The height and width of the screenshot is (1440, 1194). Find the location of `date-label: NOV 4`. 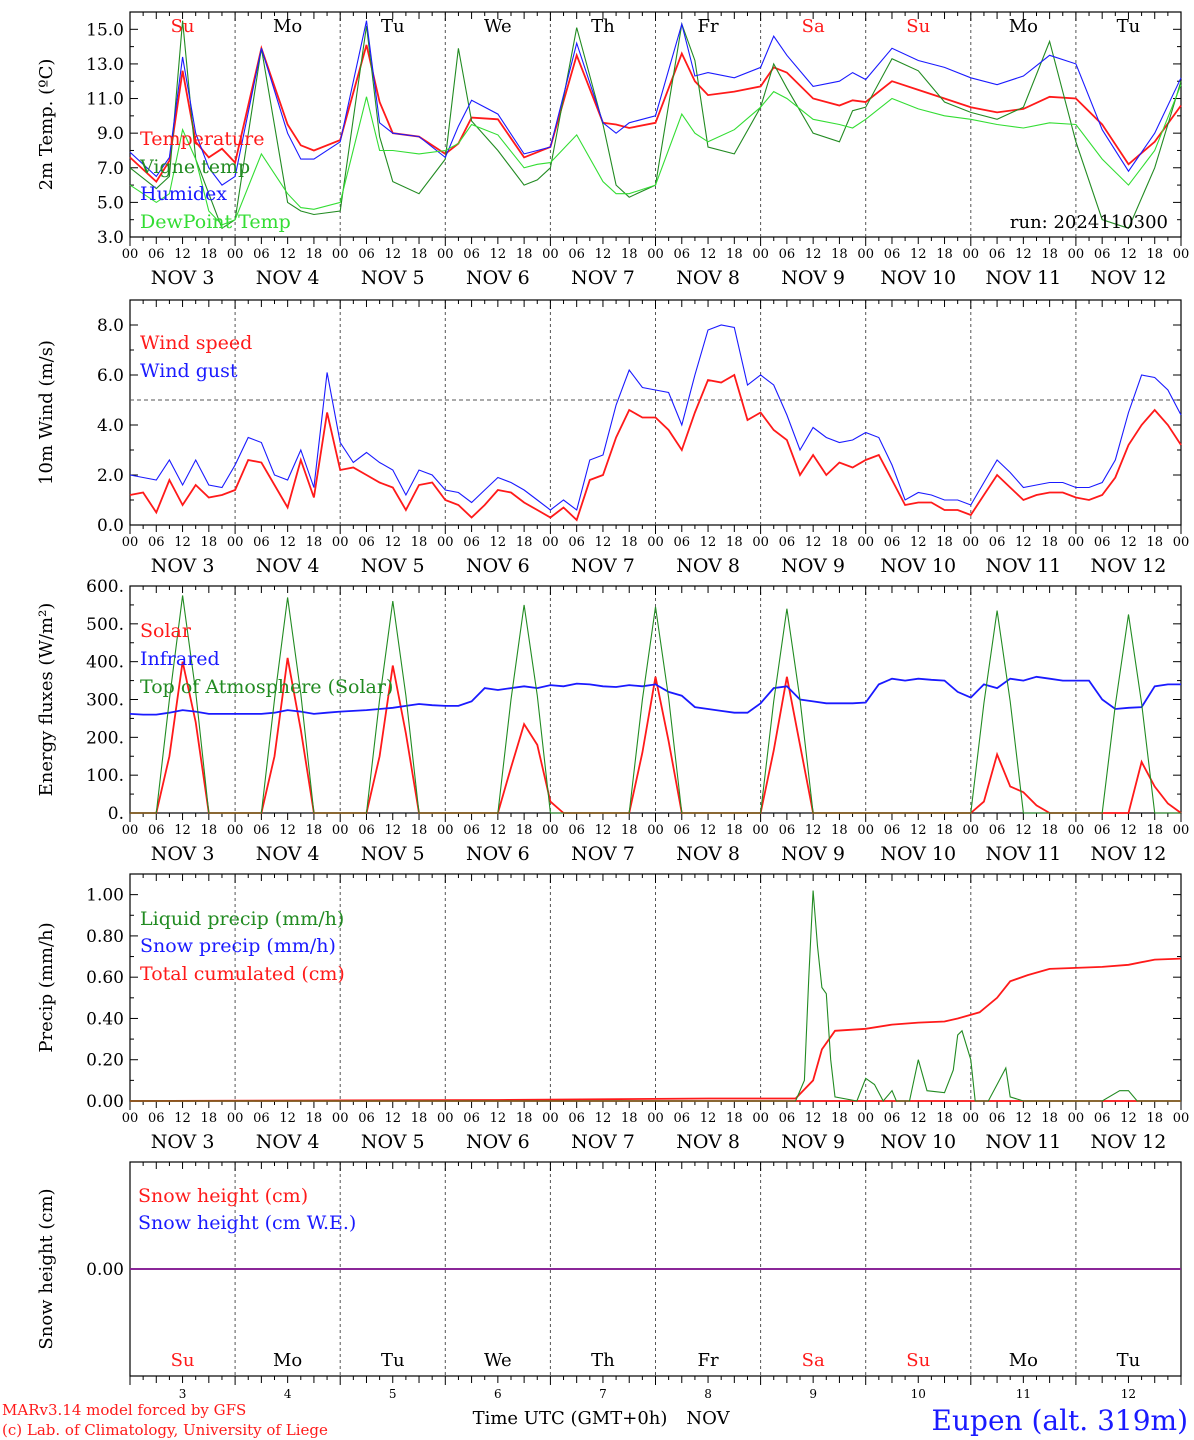

date-label: NOV 4 is located at coordinates (288, 1142).